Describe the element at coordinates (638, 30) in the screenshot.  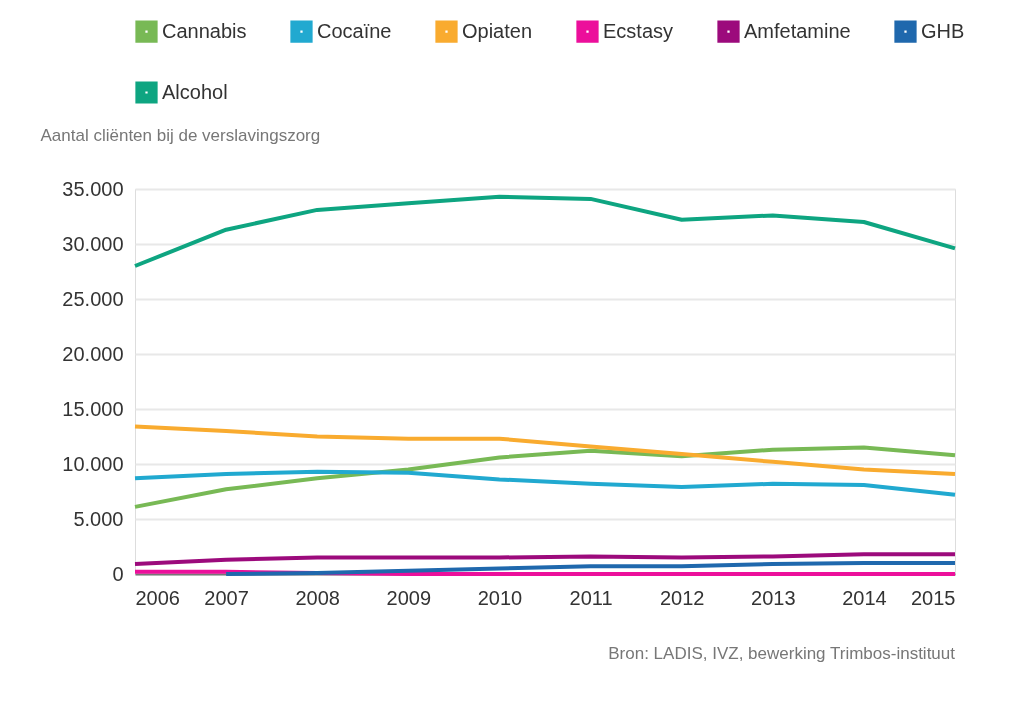
I see `legend-label: Ecstasy` at that location.